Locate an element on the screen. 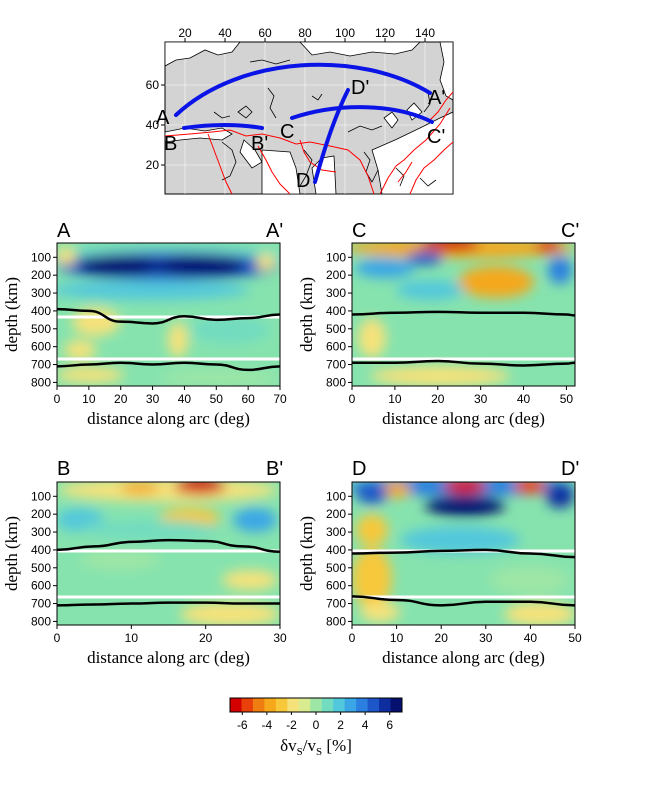 This screenshot has height=792, width=662. panel-D: D D' is located at coordinates (465, 542).